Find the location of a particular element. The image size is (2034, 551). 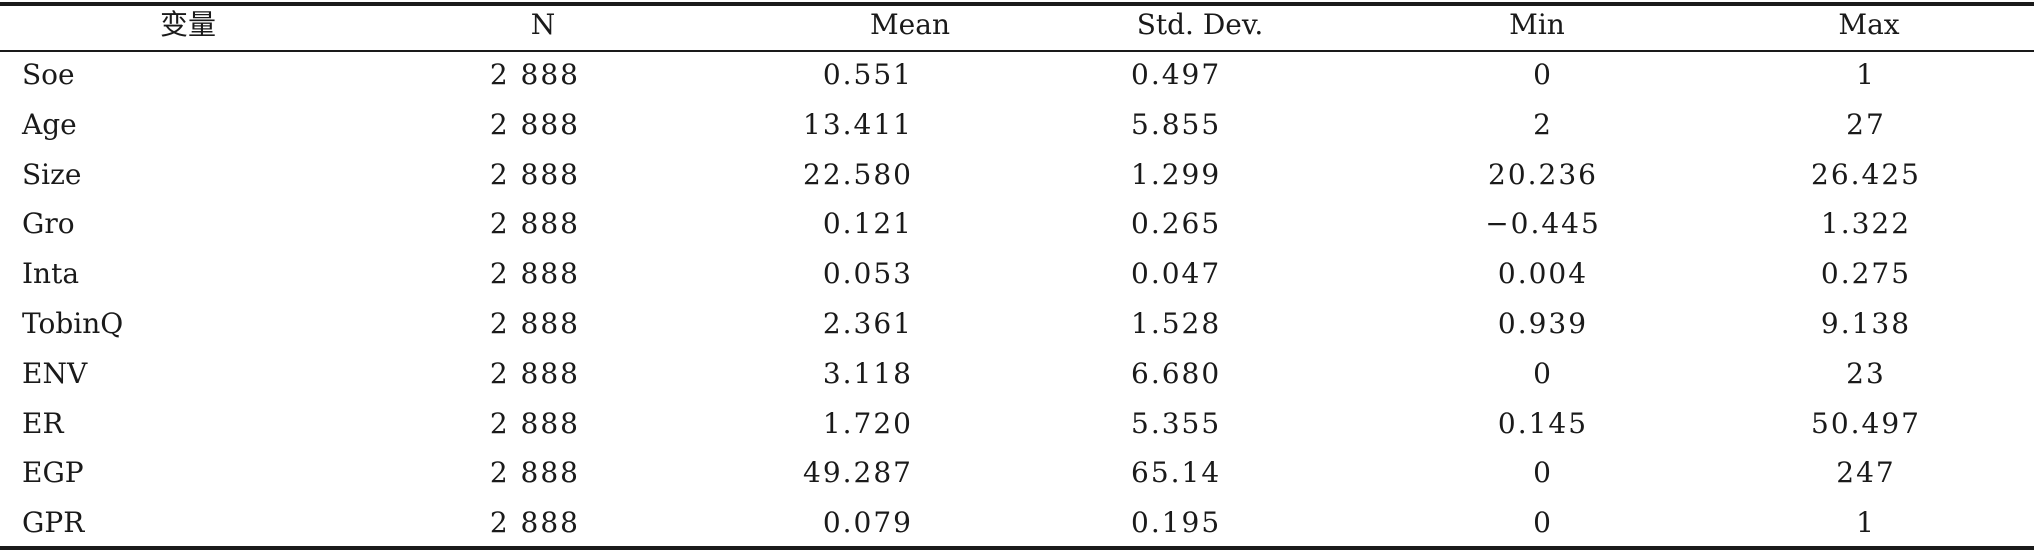

header-cell: 变量 is located at coordinates (187, 24).